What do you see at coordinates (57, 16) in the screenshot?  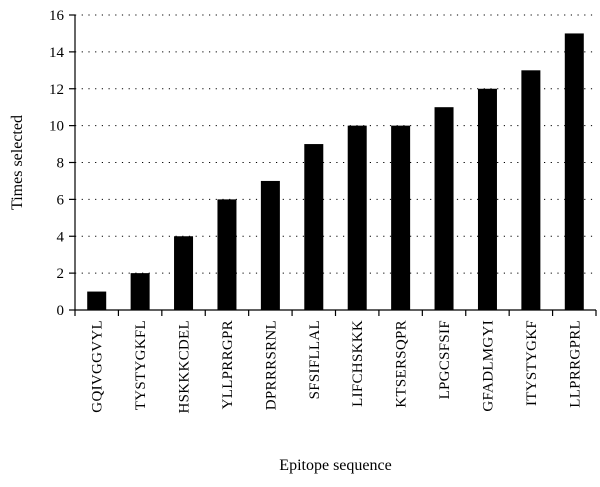 I see `y-tick-label: 16` at bounding box center [57, 16].